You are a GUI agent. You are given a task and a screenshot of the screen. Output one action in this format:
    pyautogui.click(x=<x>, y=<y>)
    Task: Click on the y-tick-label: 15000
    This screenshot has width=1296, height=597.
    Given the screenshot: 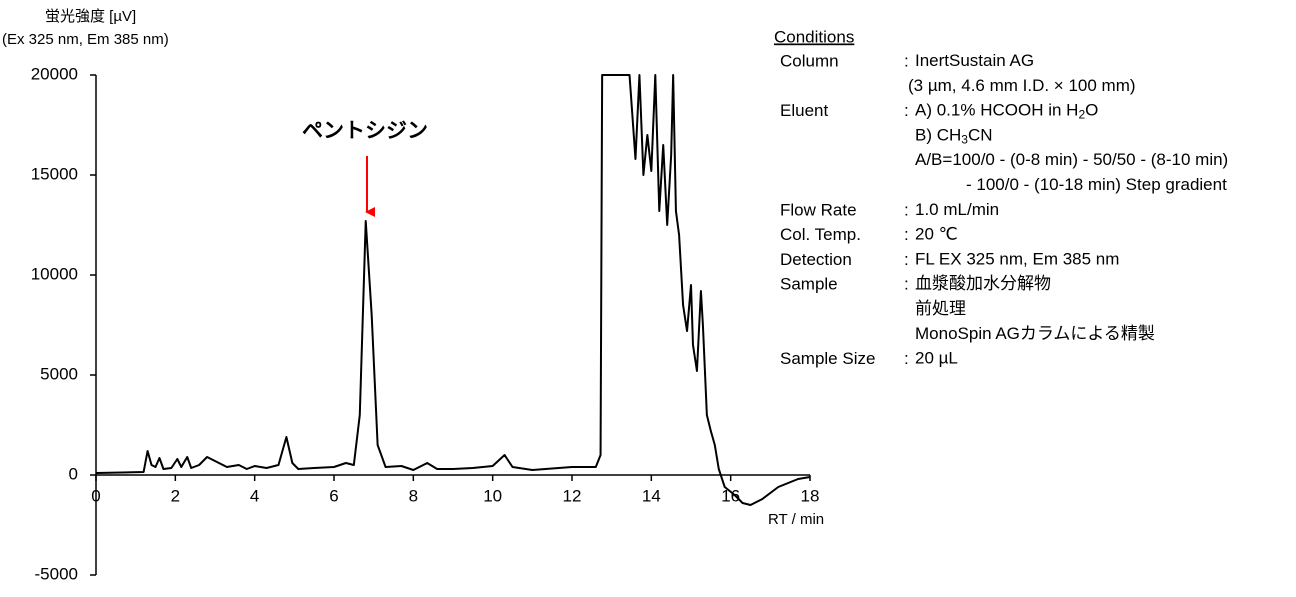 What is the action you would take?
    pyautogui.click(x=54, y=173)
    